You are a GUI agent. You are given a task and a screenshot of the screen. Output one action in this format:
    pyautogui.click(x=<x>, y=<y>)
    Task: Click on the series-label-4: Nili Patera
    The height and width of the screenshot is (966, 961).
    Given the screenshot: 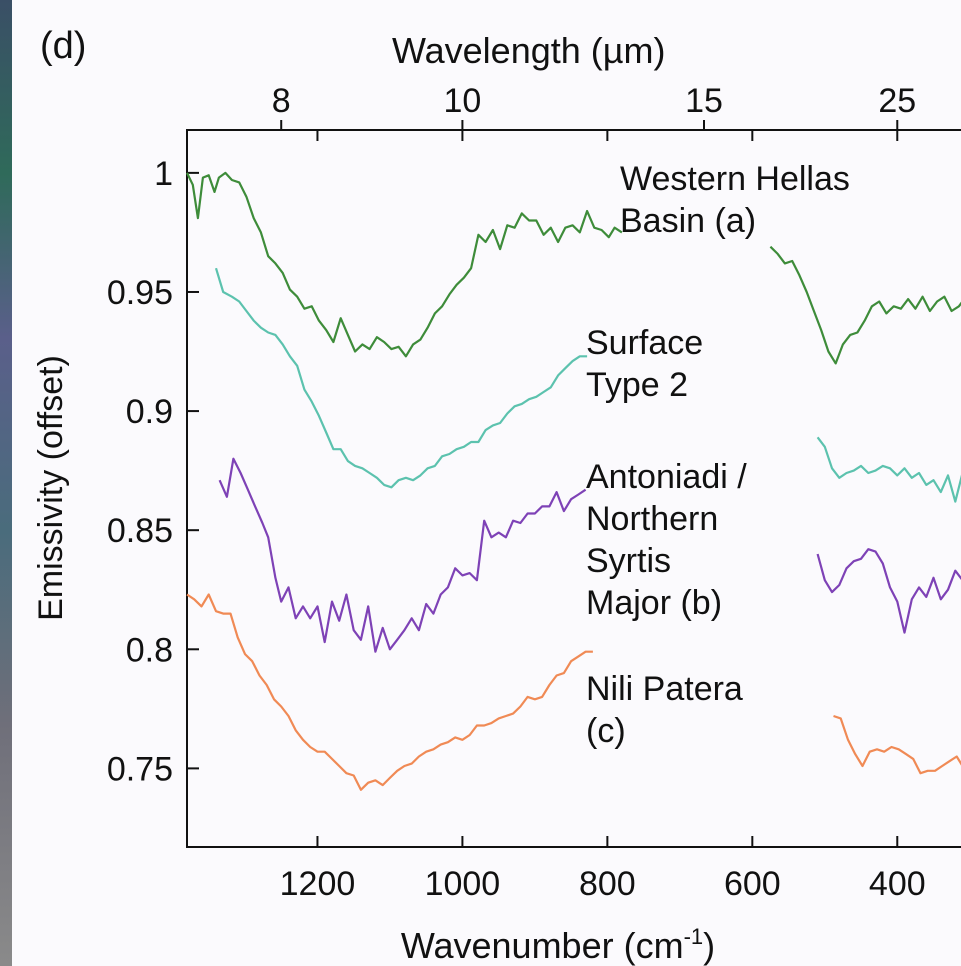 What is the action you would take?
    pyautogui.click(x=664, y=689)
    